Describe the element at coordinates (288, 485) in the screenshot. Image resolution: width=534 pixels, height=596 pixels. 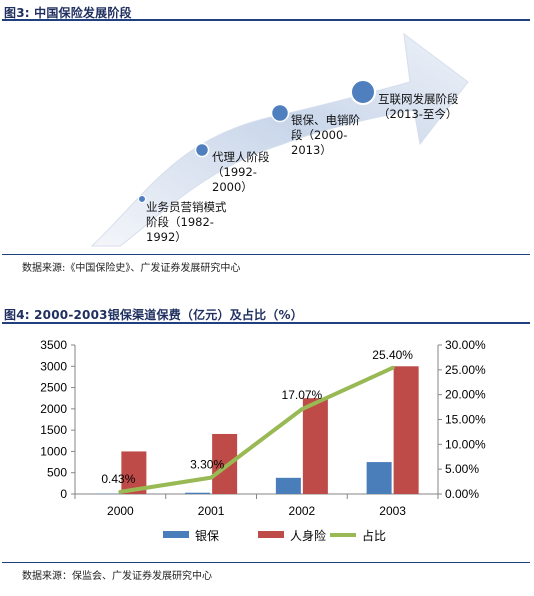
I see `bar-bancassurance-2002` at that location.